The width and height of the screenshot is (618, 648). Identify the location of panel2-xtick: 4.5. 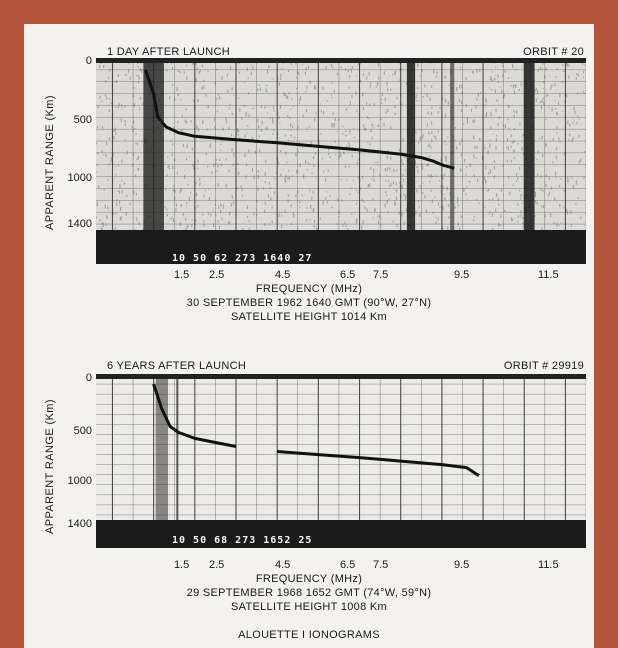
(283, 565).